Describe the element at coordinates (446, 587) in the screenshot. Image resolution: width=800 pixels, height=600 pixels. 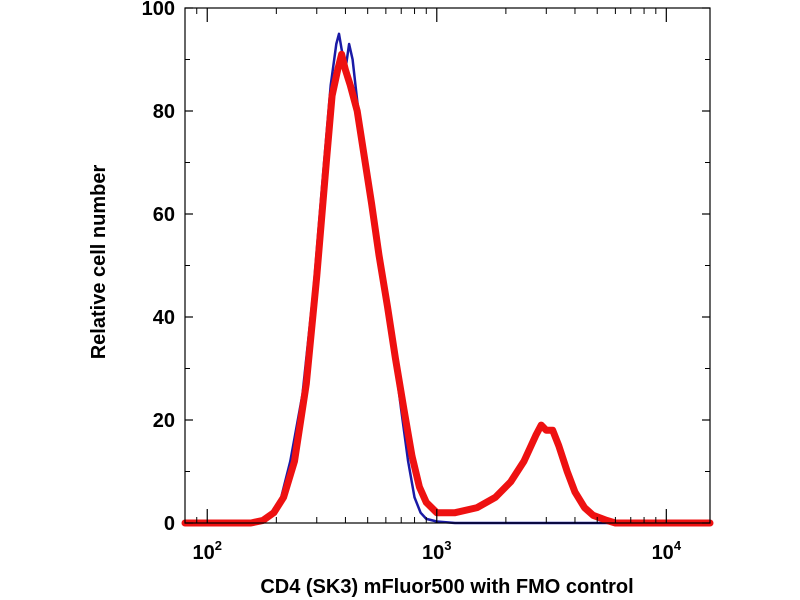
I see `x-axis-title: CD4 (SK3) mFluor500 with FMO control` at that location.